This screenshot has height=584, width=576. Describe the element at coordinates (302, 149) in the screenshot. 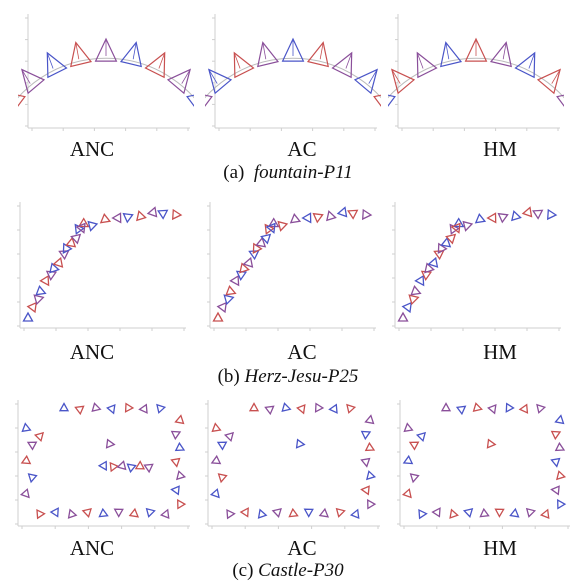

I see `method-label: AC` at that location.